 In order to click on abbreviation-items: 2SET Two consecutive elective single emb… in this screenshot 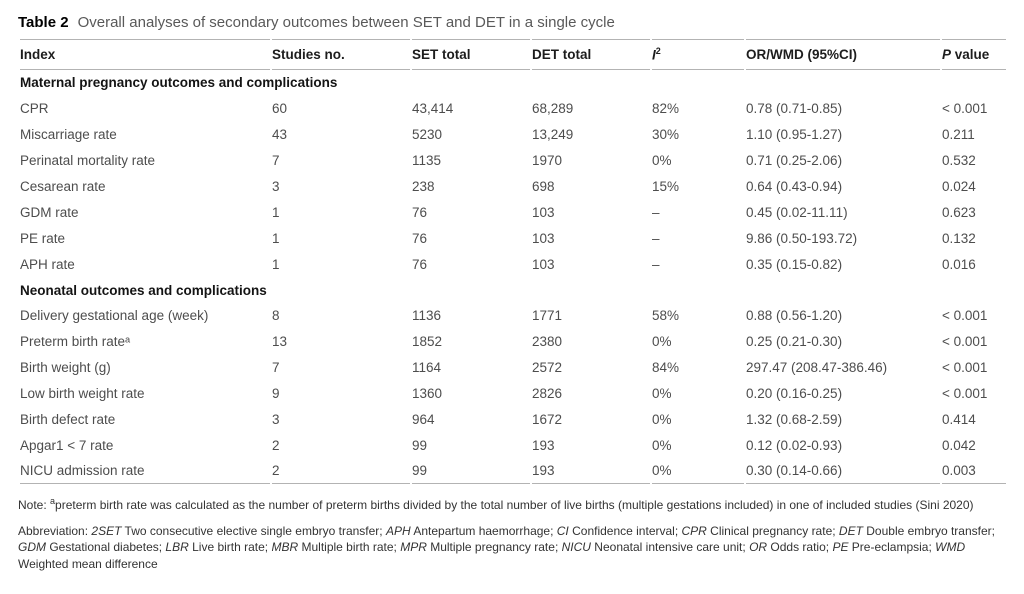, I will do `click(506, 547)`.